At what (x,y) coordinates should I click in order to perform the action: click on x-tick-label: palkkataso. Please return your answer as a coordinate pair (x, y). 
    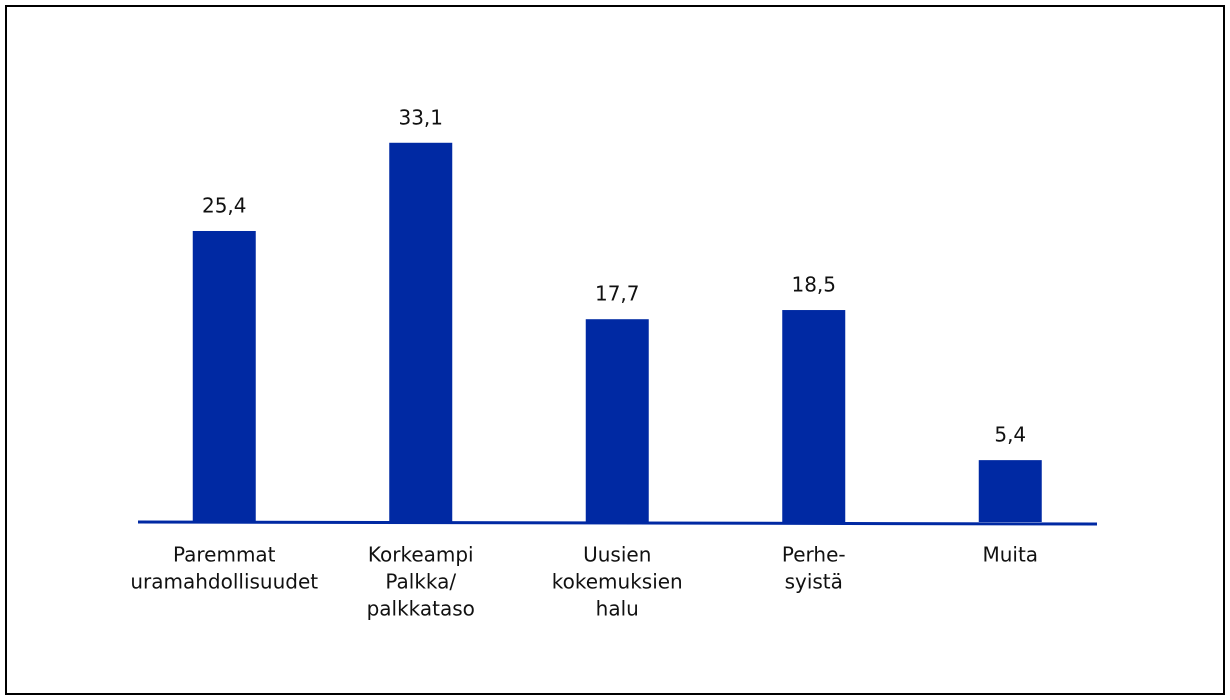
    Looking at the image, I should click on (421, 609).